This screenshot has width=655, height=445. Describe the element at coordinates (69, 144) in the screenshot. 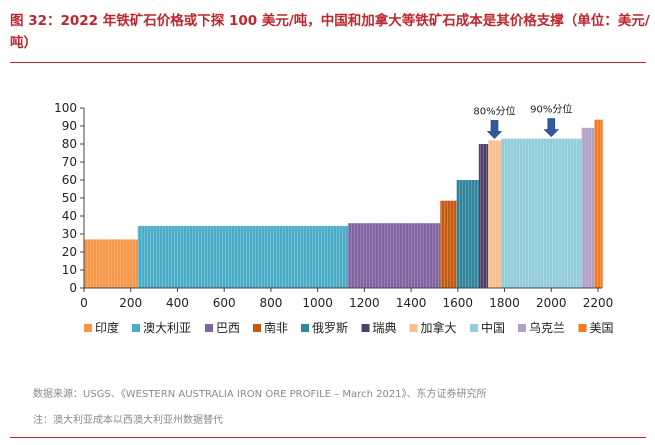

I see `y-tick-label: 80` at that location.